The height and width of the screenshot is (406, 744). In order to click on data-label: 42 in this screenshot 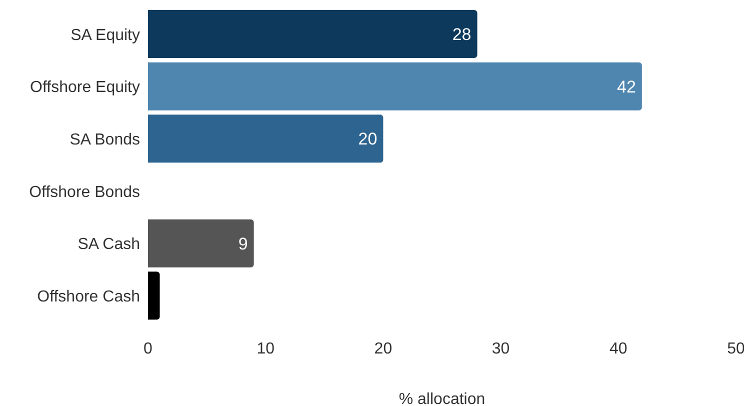, I will do `click(626, 86)`.